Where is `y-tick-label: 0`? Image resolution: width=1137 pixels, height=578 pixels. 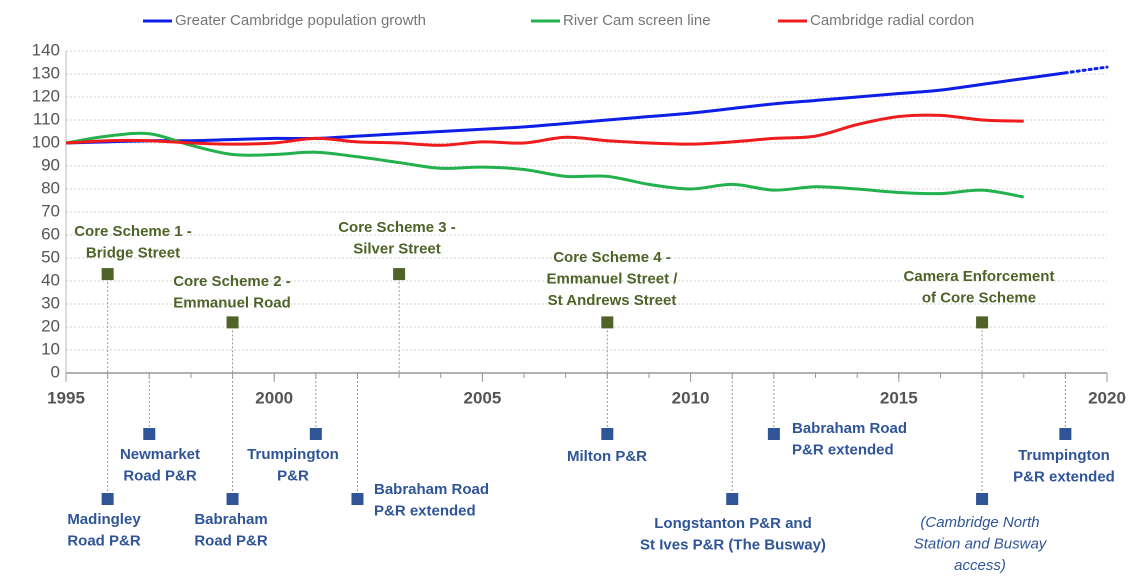 y-tick-label: 0 is located at coordinates (55, 371).